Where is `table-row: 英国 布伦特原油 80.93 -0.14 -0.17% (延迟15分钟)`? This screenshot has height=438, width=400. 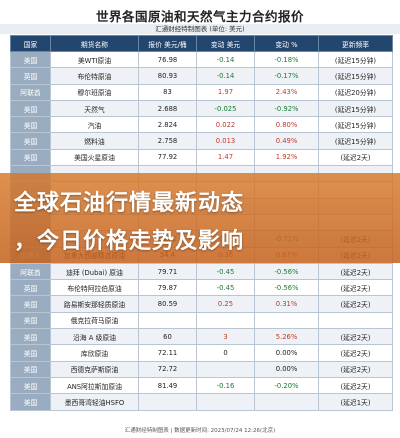 table-row: 英国 布伦特原油 80.93 -0.14 -0.17% (延迟15分钟) is located at coordinates (201, 76).